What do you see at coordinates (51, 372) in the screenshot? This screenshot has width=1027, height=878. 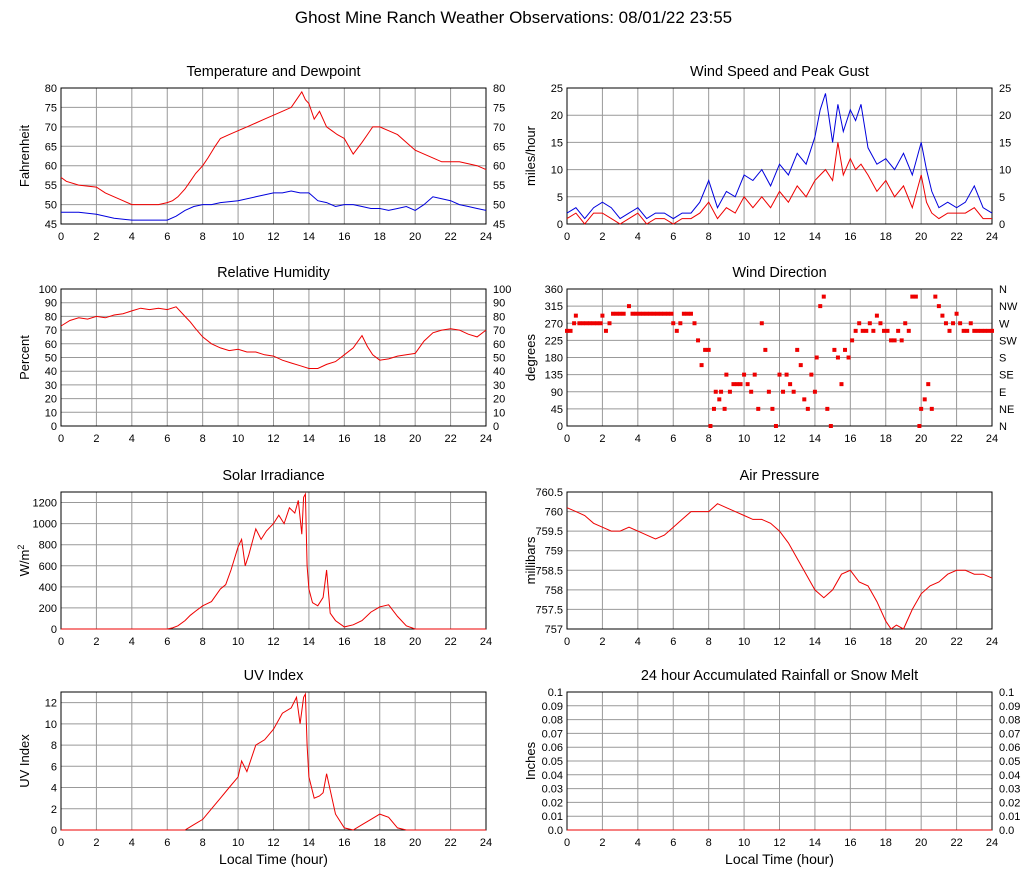 I see `y-tick-label: 40` at bounding box center [51, 372].